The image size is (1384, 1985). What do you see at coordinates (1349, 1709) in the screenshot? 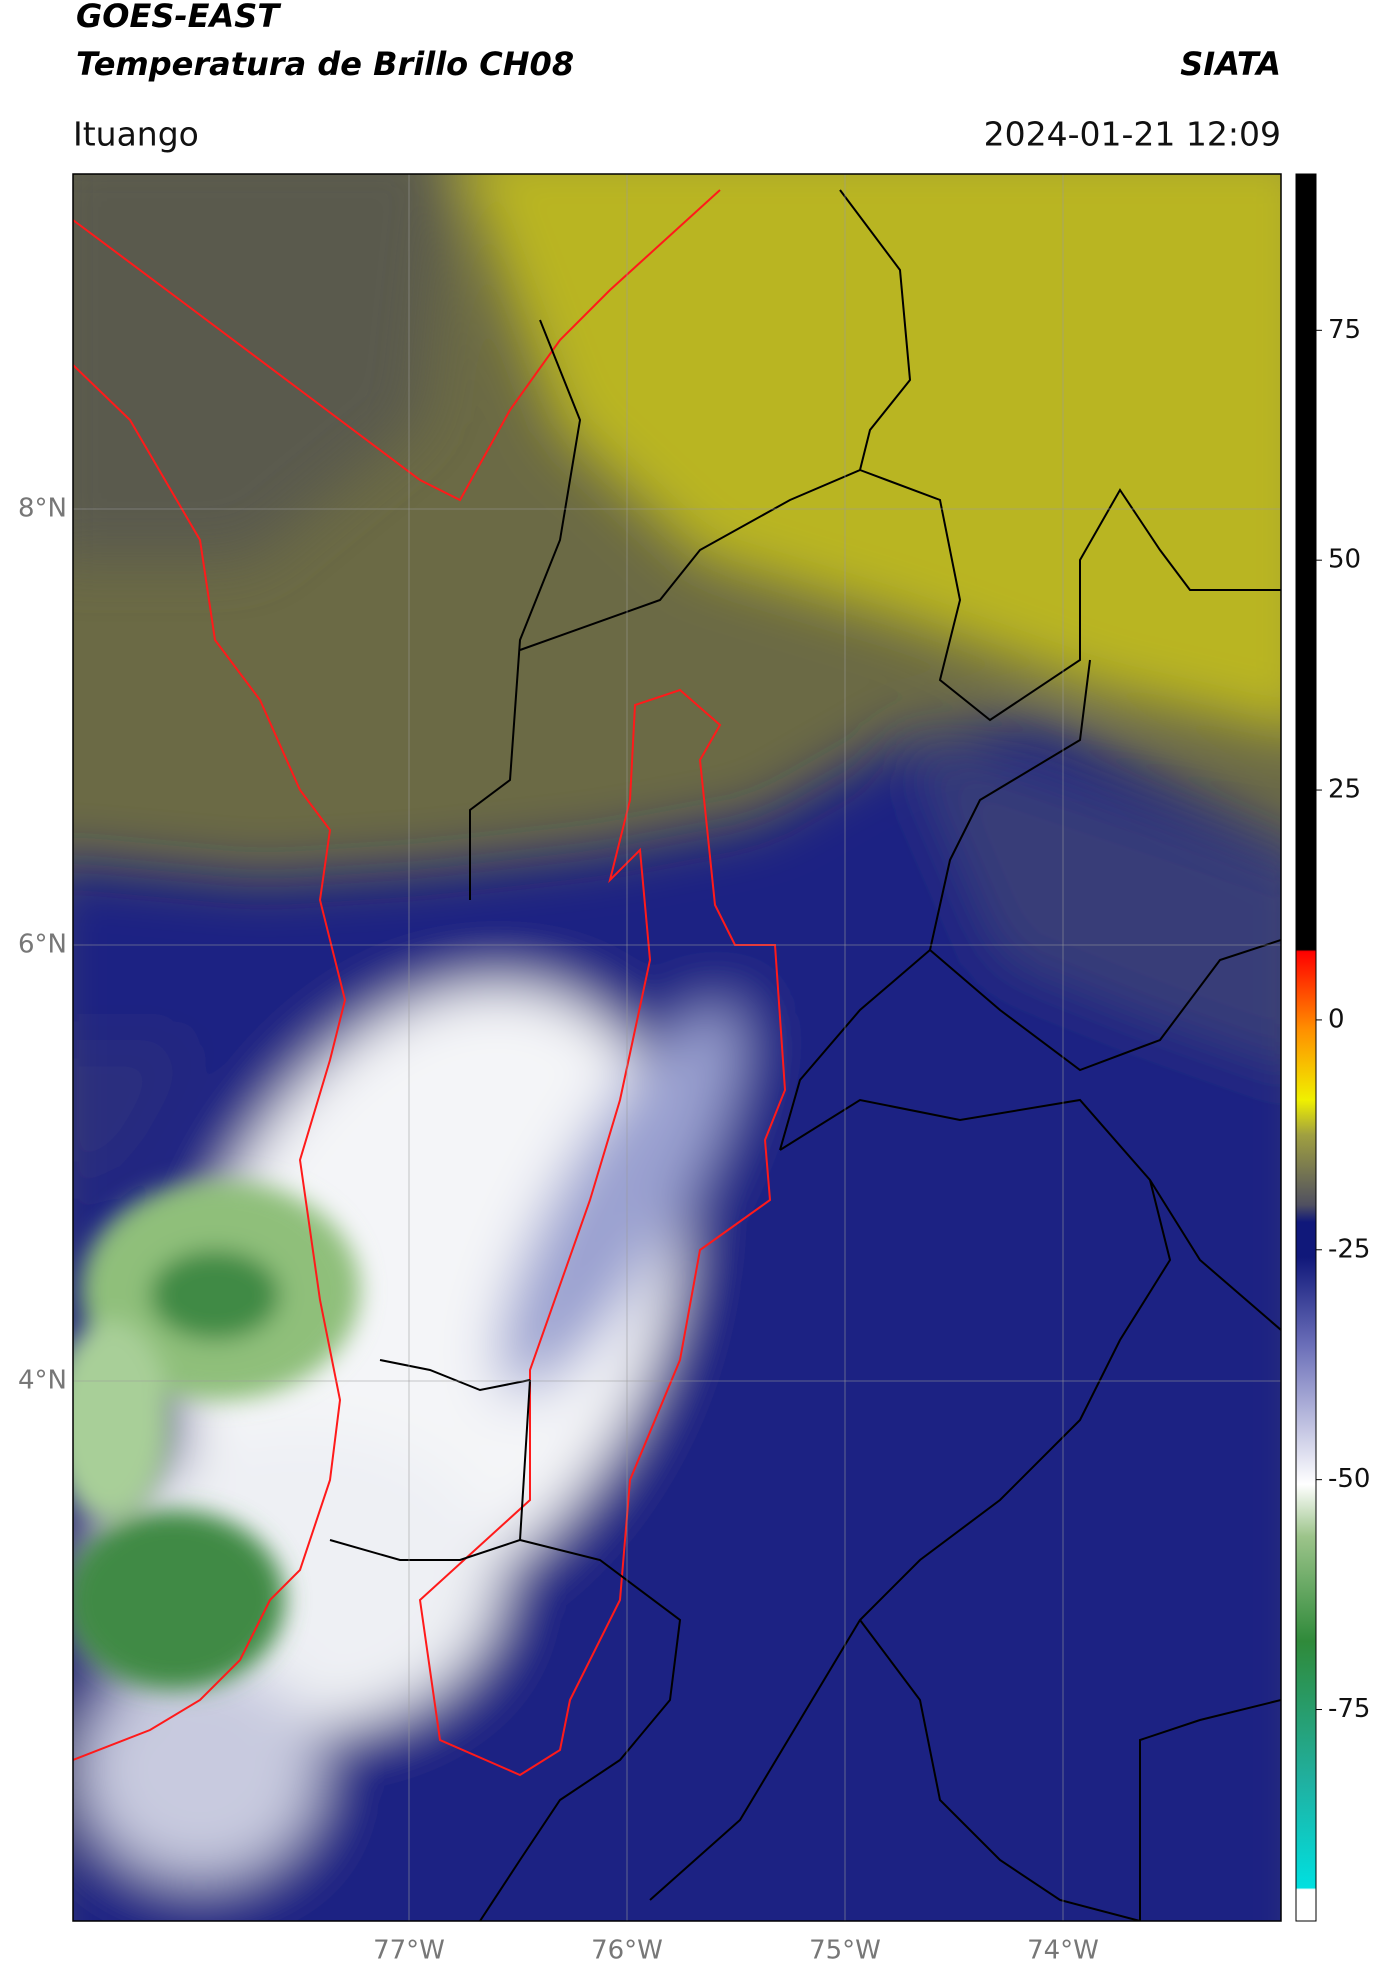
I see `colorbar-tick-label: -75` at bounding box center [1349, 1709].